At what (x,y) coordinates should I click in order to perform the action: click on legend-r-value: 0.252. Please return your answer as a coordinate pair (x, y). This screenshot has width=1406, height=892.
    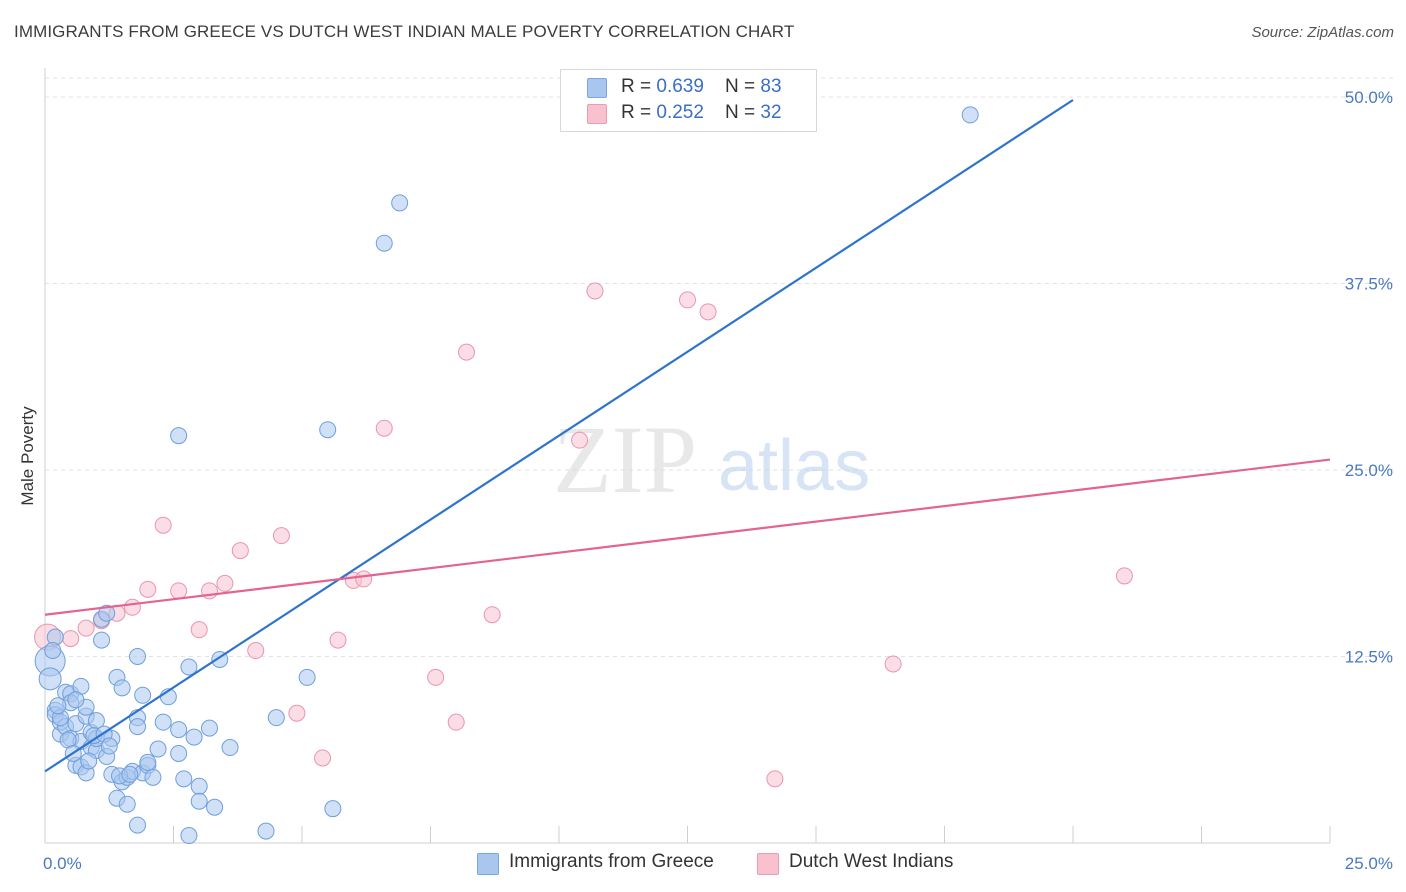
    Looking at the image, I should click on (680, 112).